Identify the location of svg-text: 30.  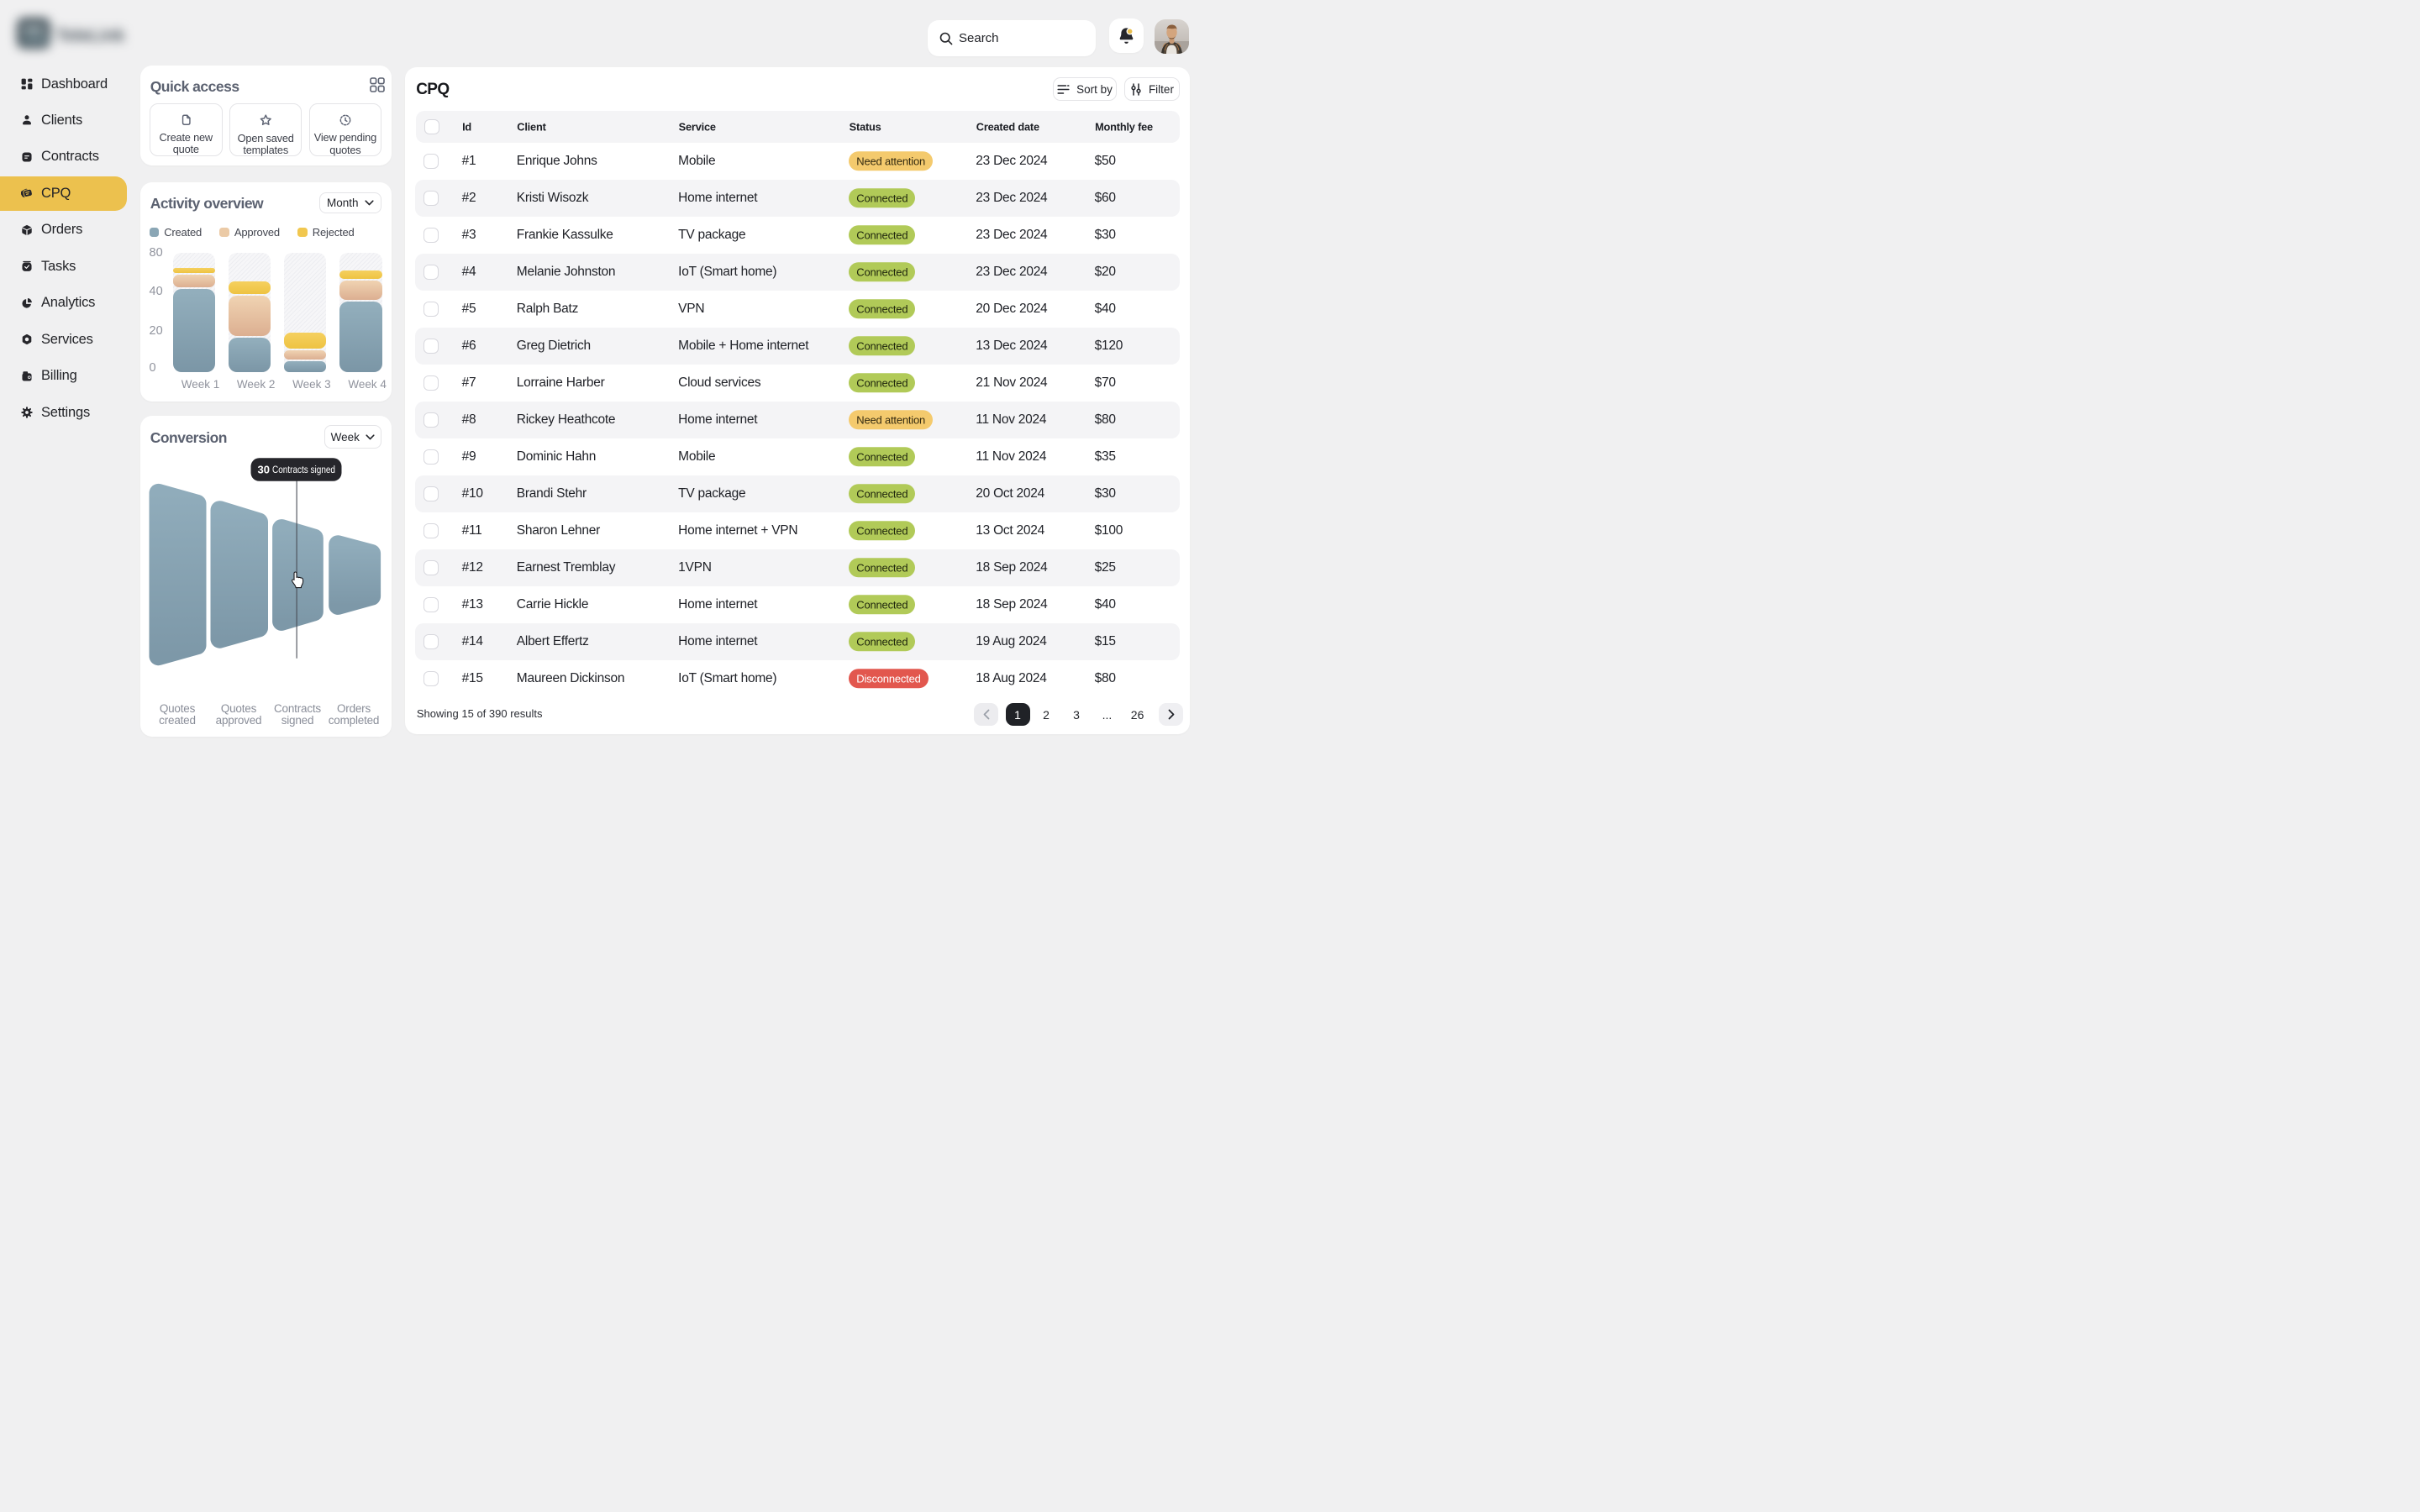
(263, 469).